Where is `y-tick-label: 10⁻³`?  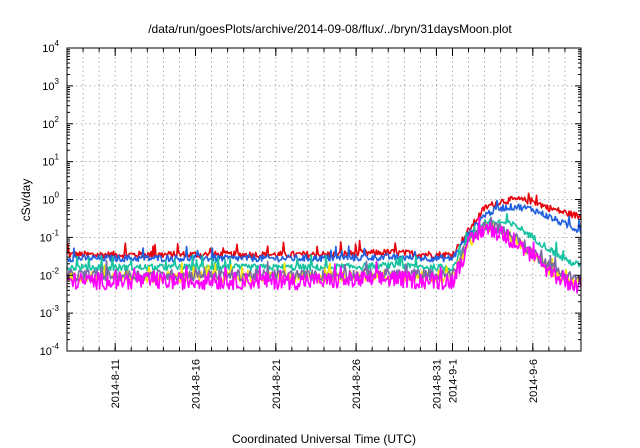
y-tick-label: 10⁻³ is located at coordinates (50, 312).